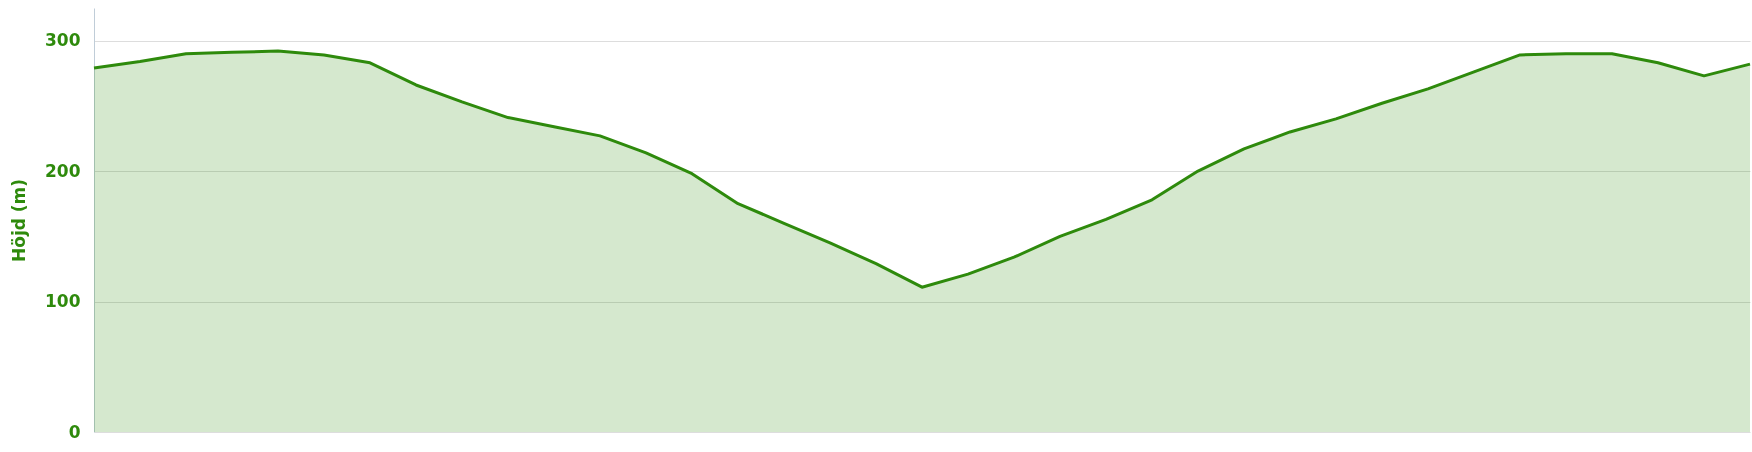  What do you see at coordinates (19, 220) in the screenshot?
I see `y-axis-title: Höjd (m)` at bounding box center [19, 220].